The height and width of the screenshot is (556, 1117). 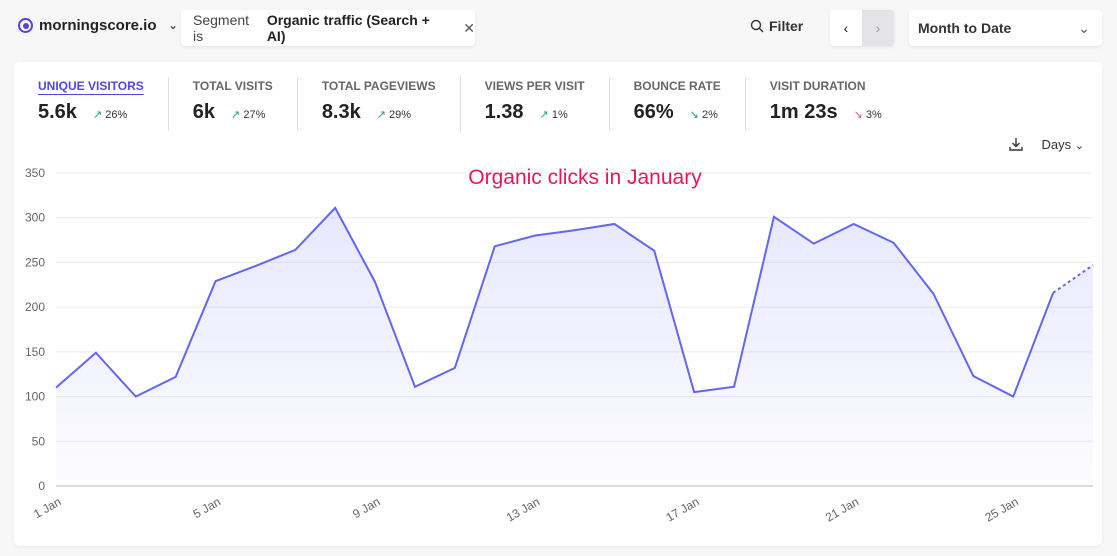 What do you see at coordinates (35, 262) in the screenshot?
I see `y-tick-label: 250` at bounding box center [35, 262].